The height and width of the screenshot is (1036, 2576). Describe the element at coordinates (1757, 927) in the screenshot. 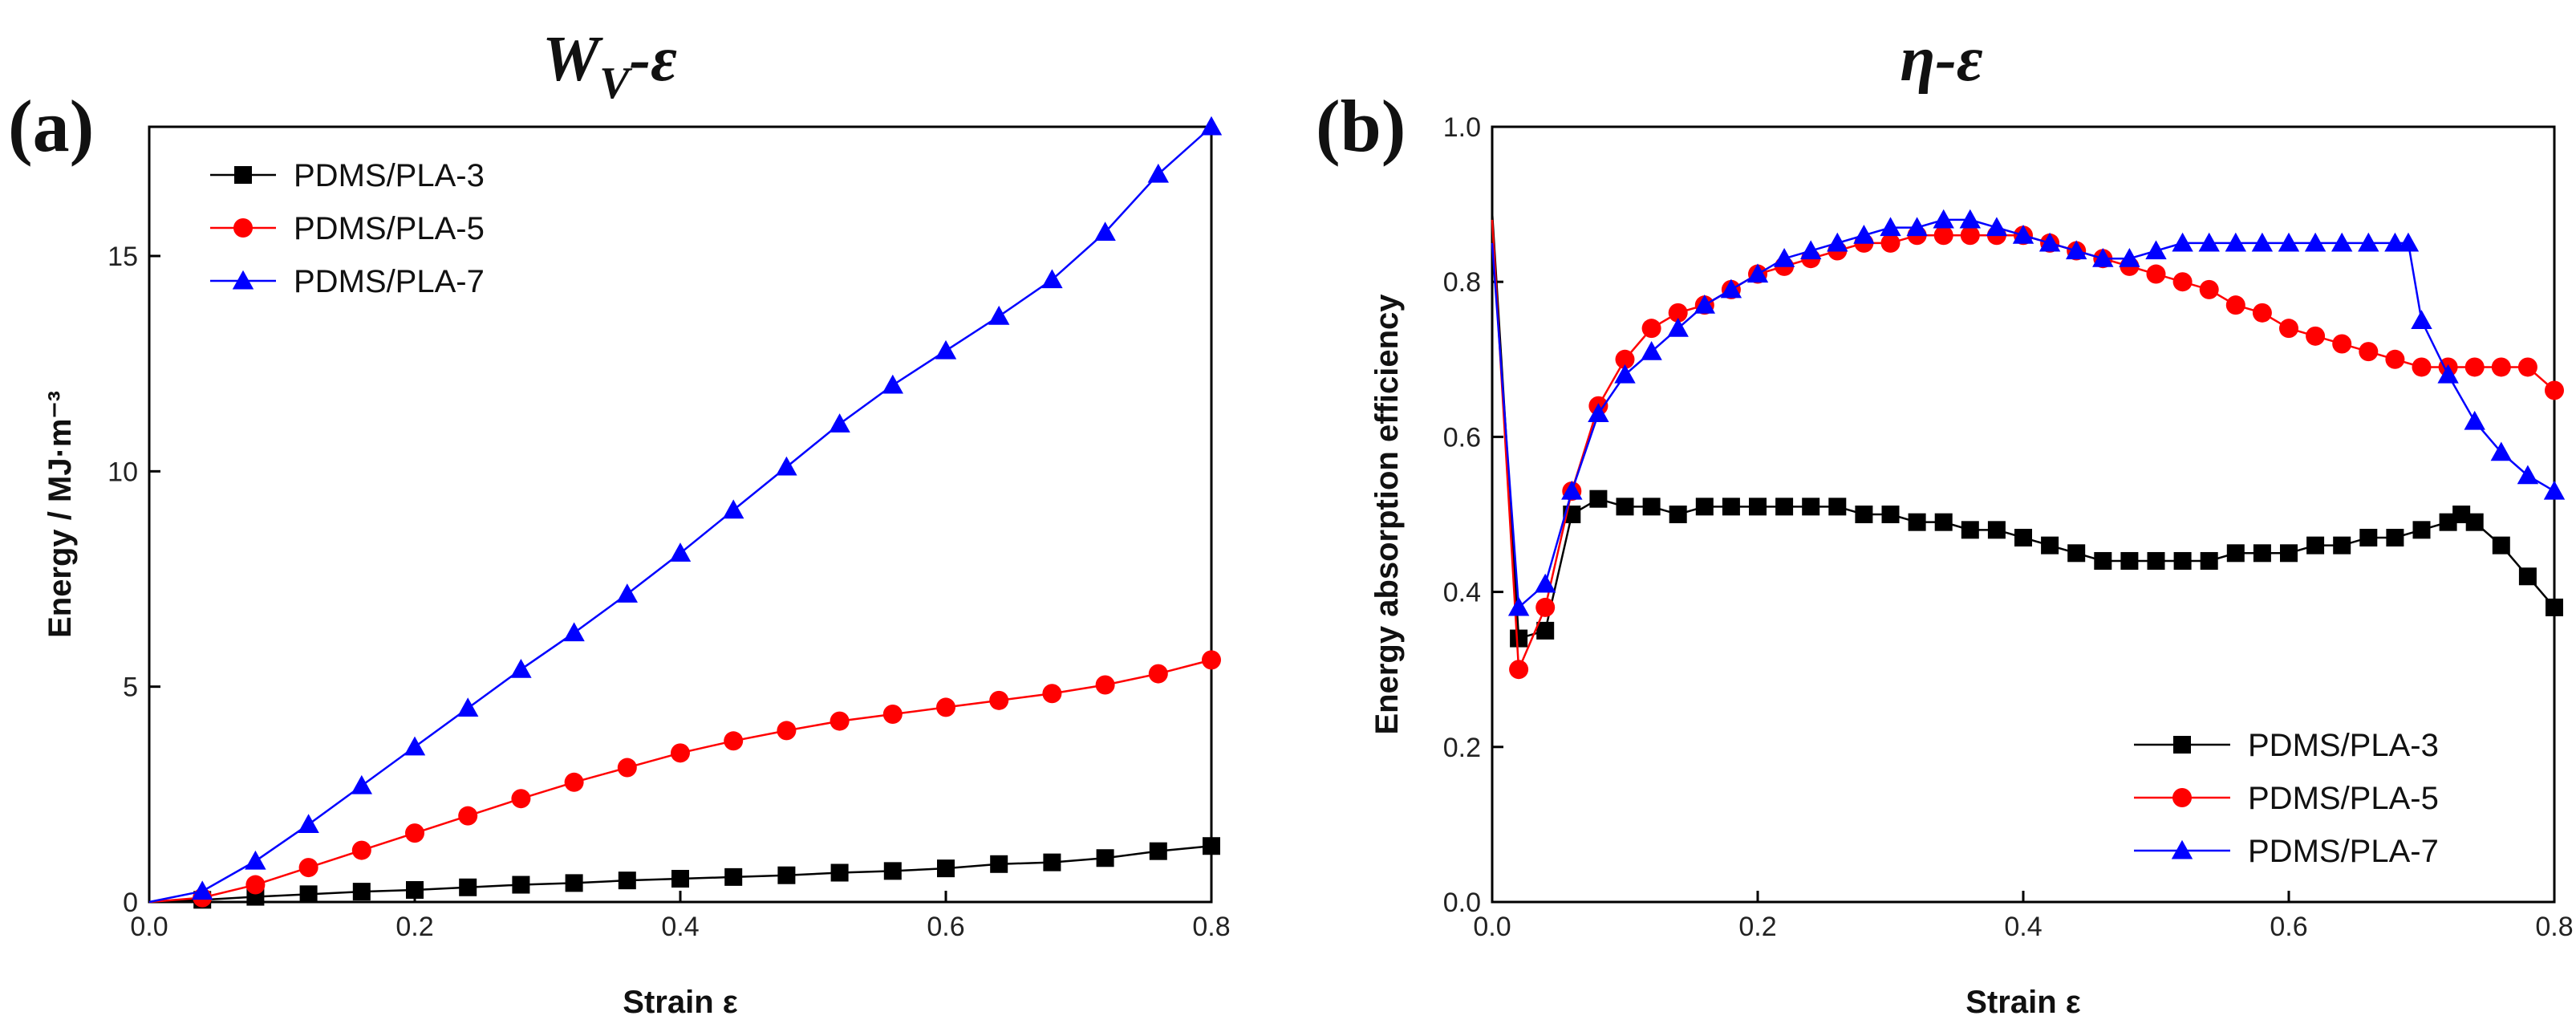

I see `x-tick-label: 0.2` at that location.